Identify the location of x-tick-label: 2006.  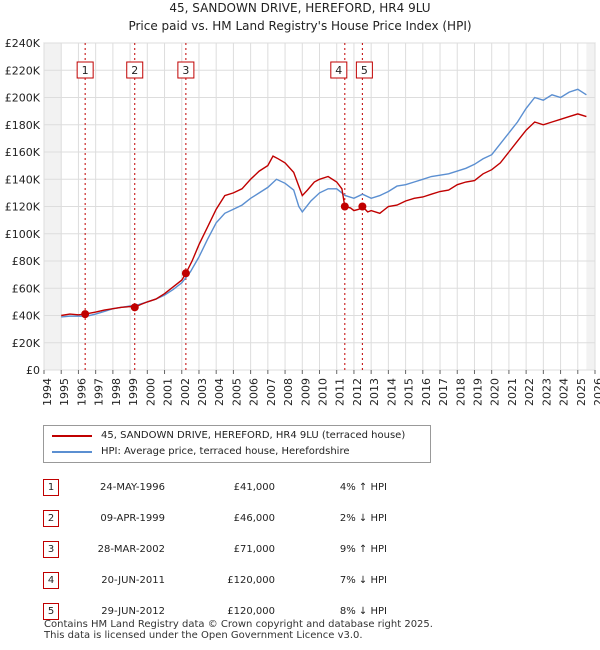
(254, 392).